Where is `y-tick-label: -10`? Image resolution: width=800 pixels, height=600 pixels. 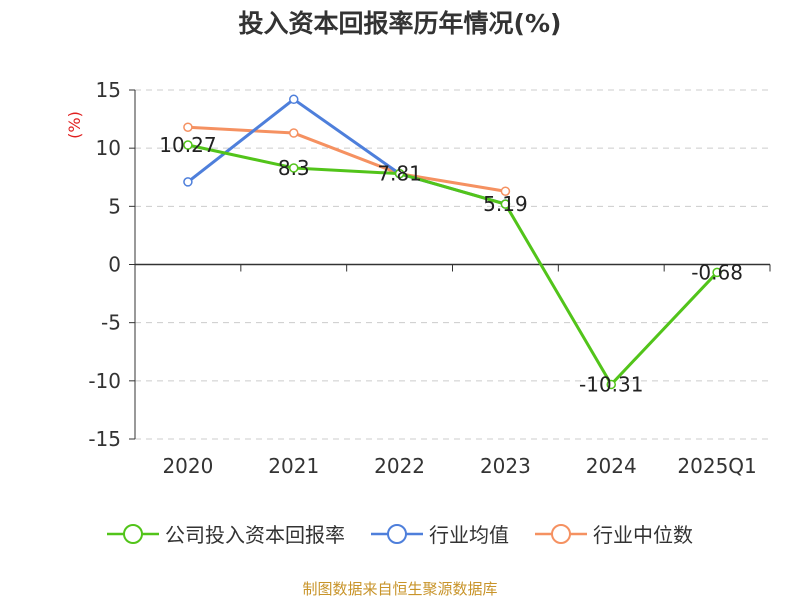 y-tick-label: -10 is located at coordinates (104, 381).